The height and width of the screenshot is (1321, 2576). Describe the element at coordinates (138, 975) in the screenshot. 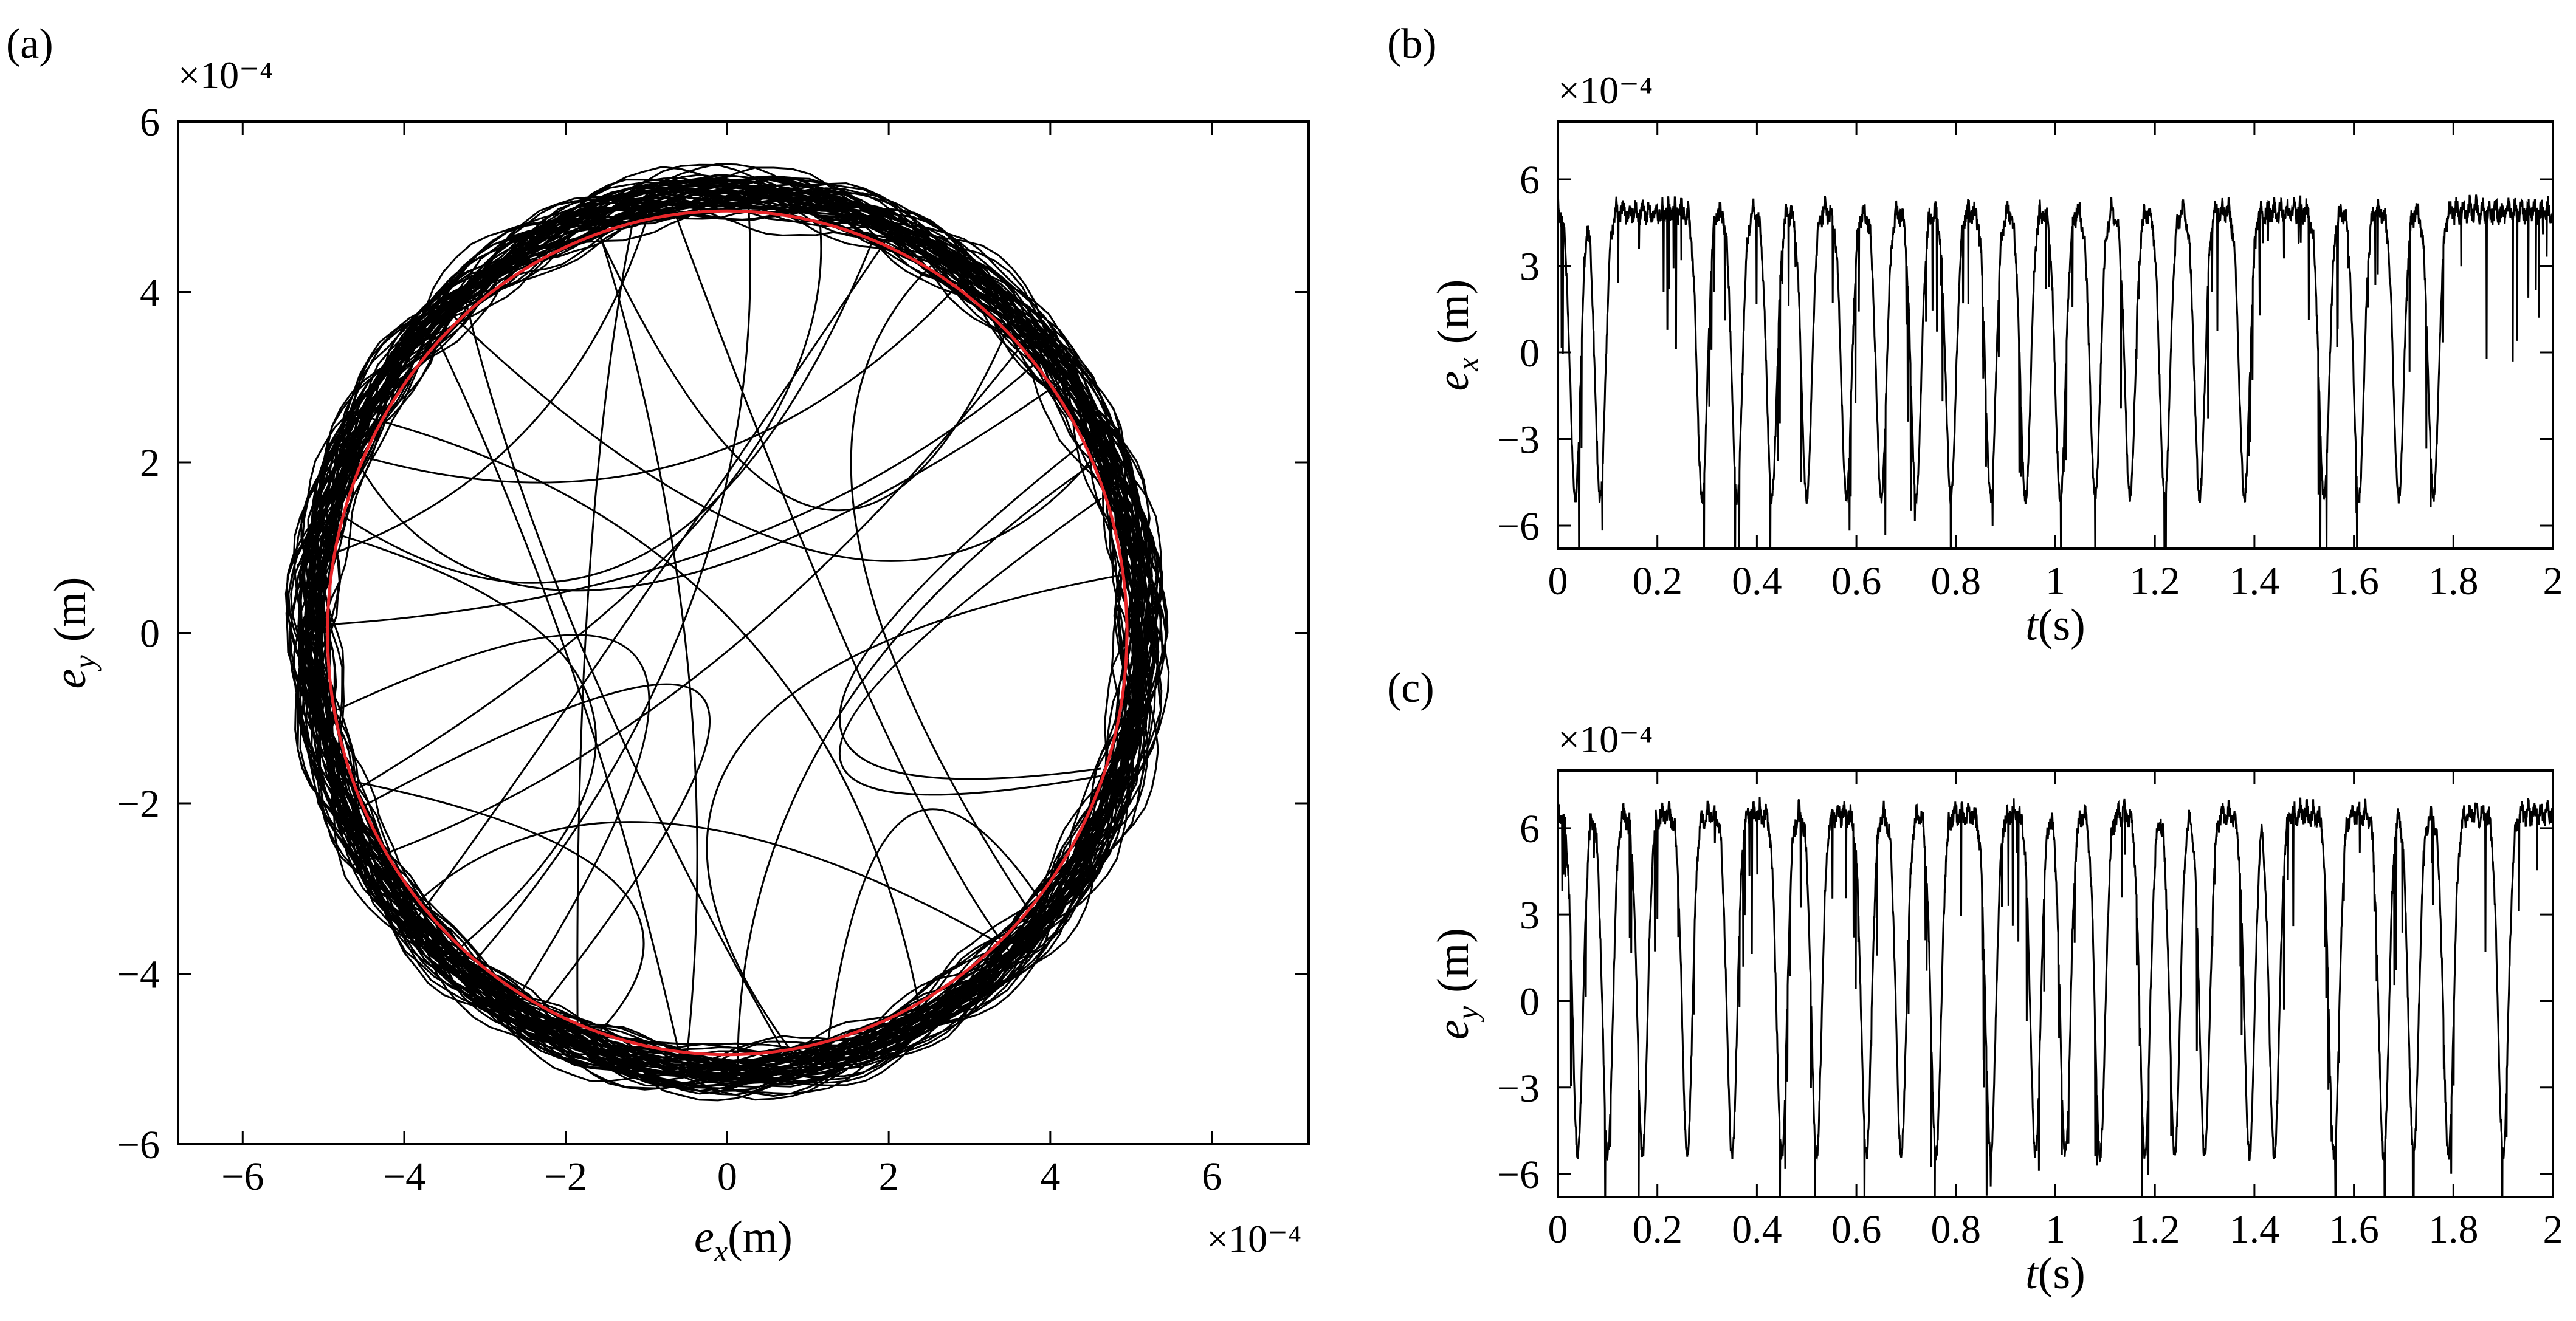

I see `y-tick-label: −4` at that location.